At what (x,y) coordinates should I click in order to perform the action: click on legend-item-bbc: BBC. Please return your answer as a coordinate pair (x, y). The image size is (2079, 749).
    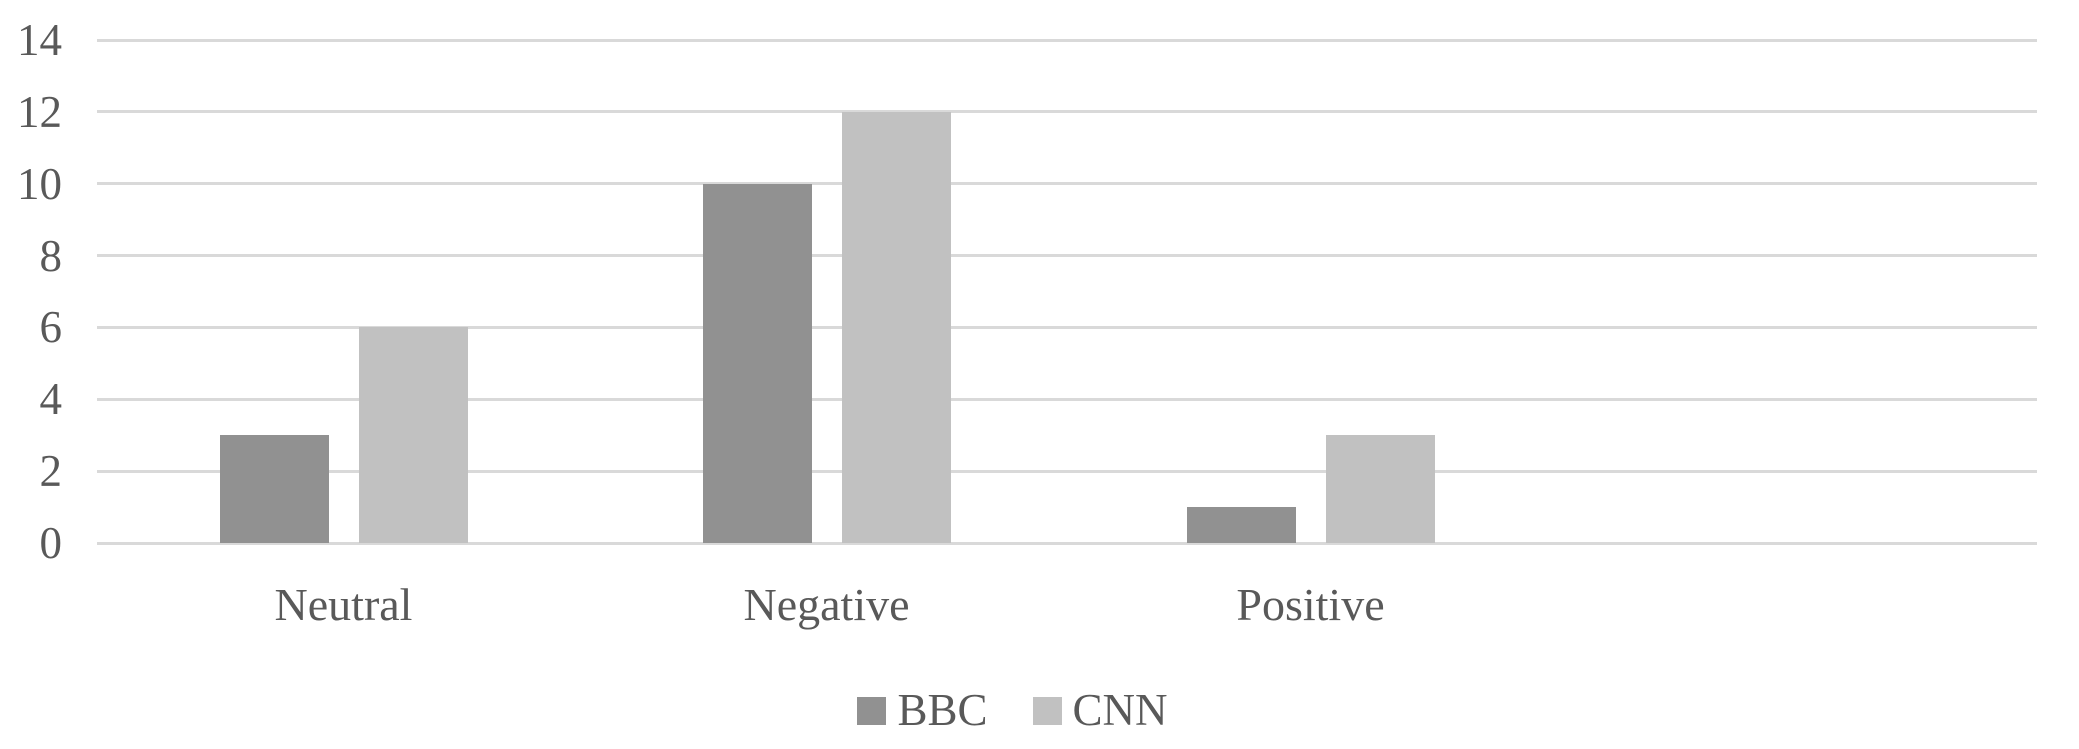
    Looking at the image, I should click on (922, 710).